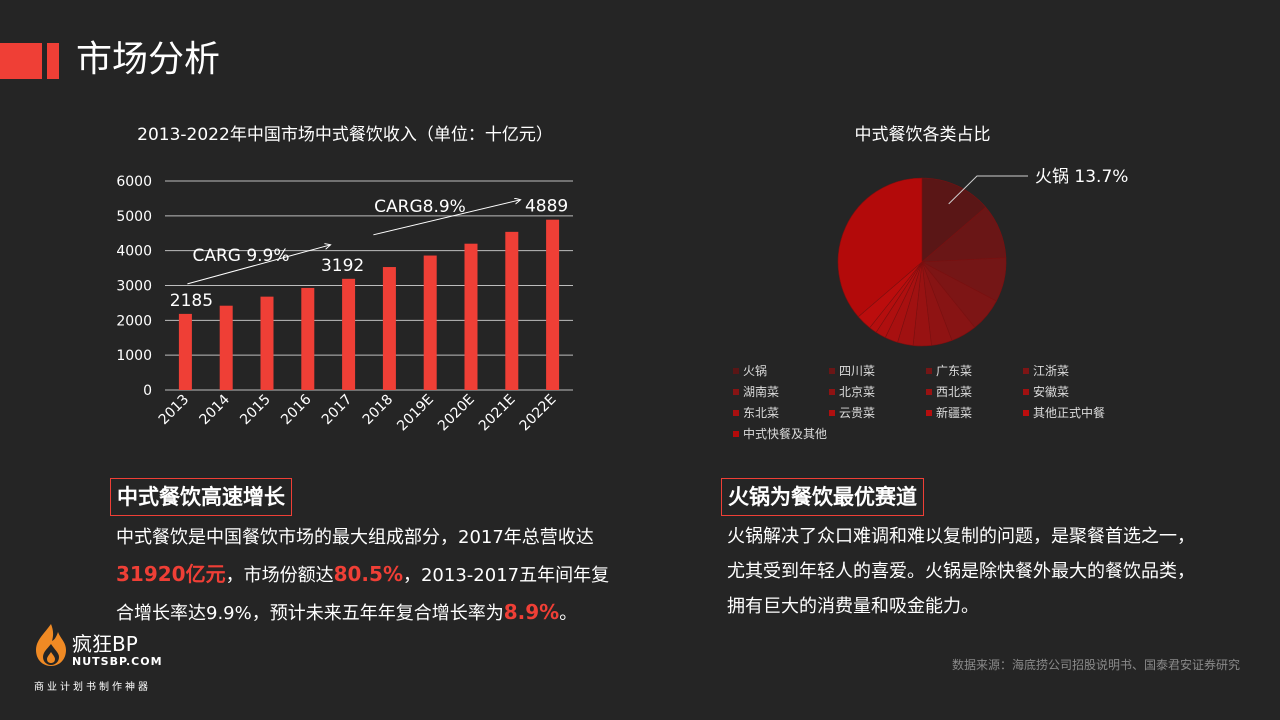  What do you see at coordinates (345, 135) in the screenshot?
I see `bar-chart-title: 2013-2022年中国市场中式餐饮收入（单位：十亿元）` at bounding box center [345, 135].